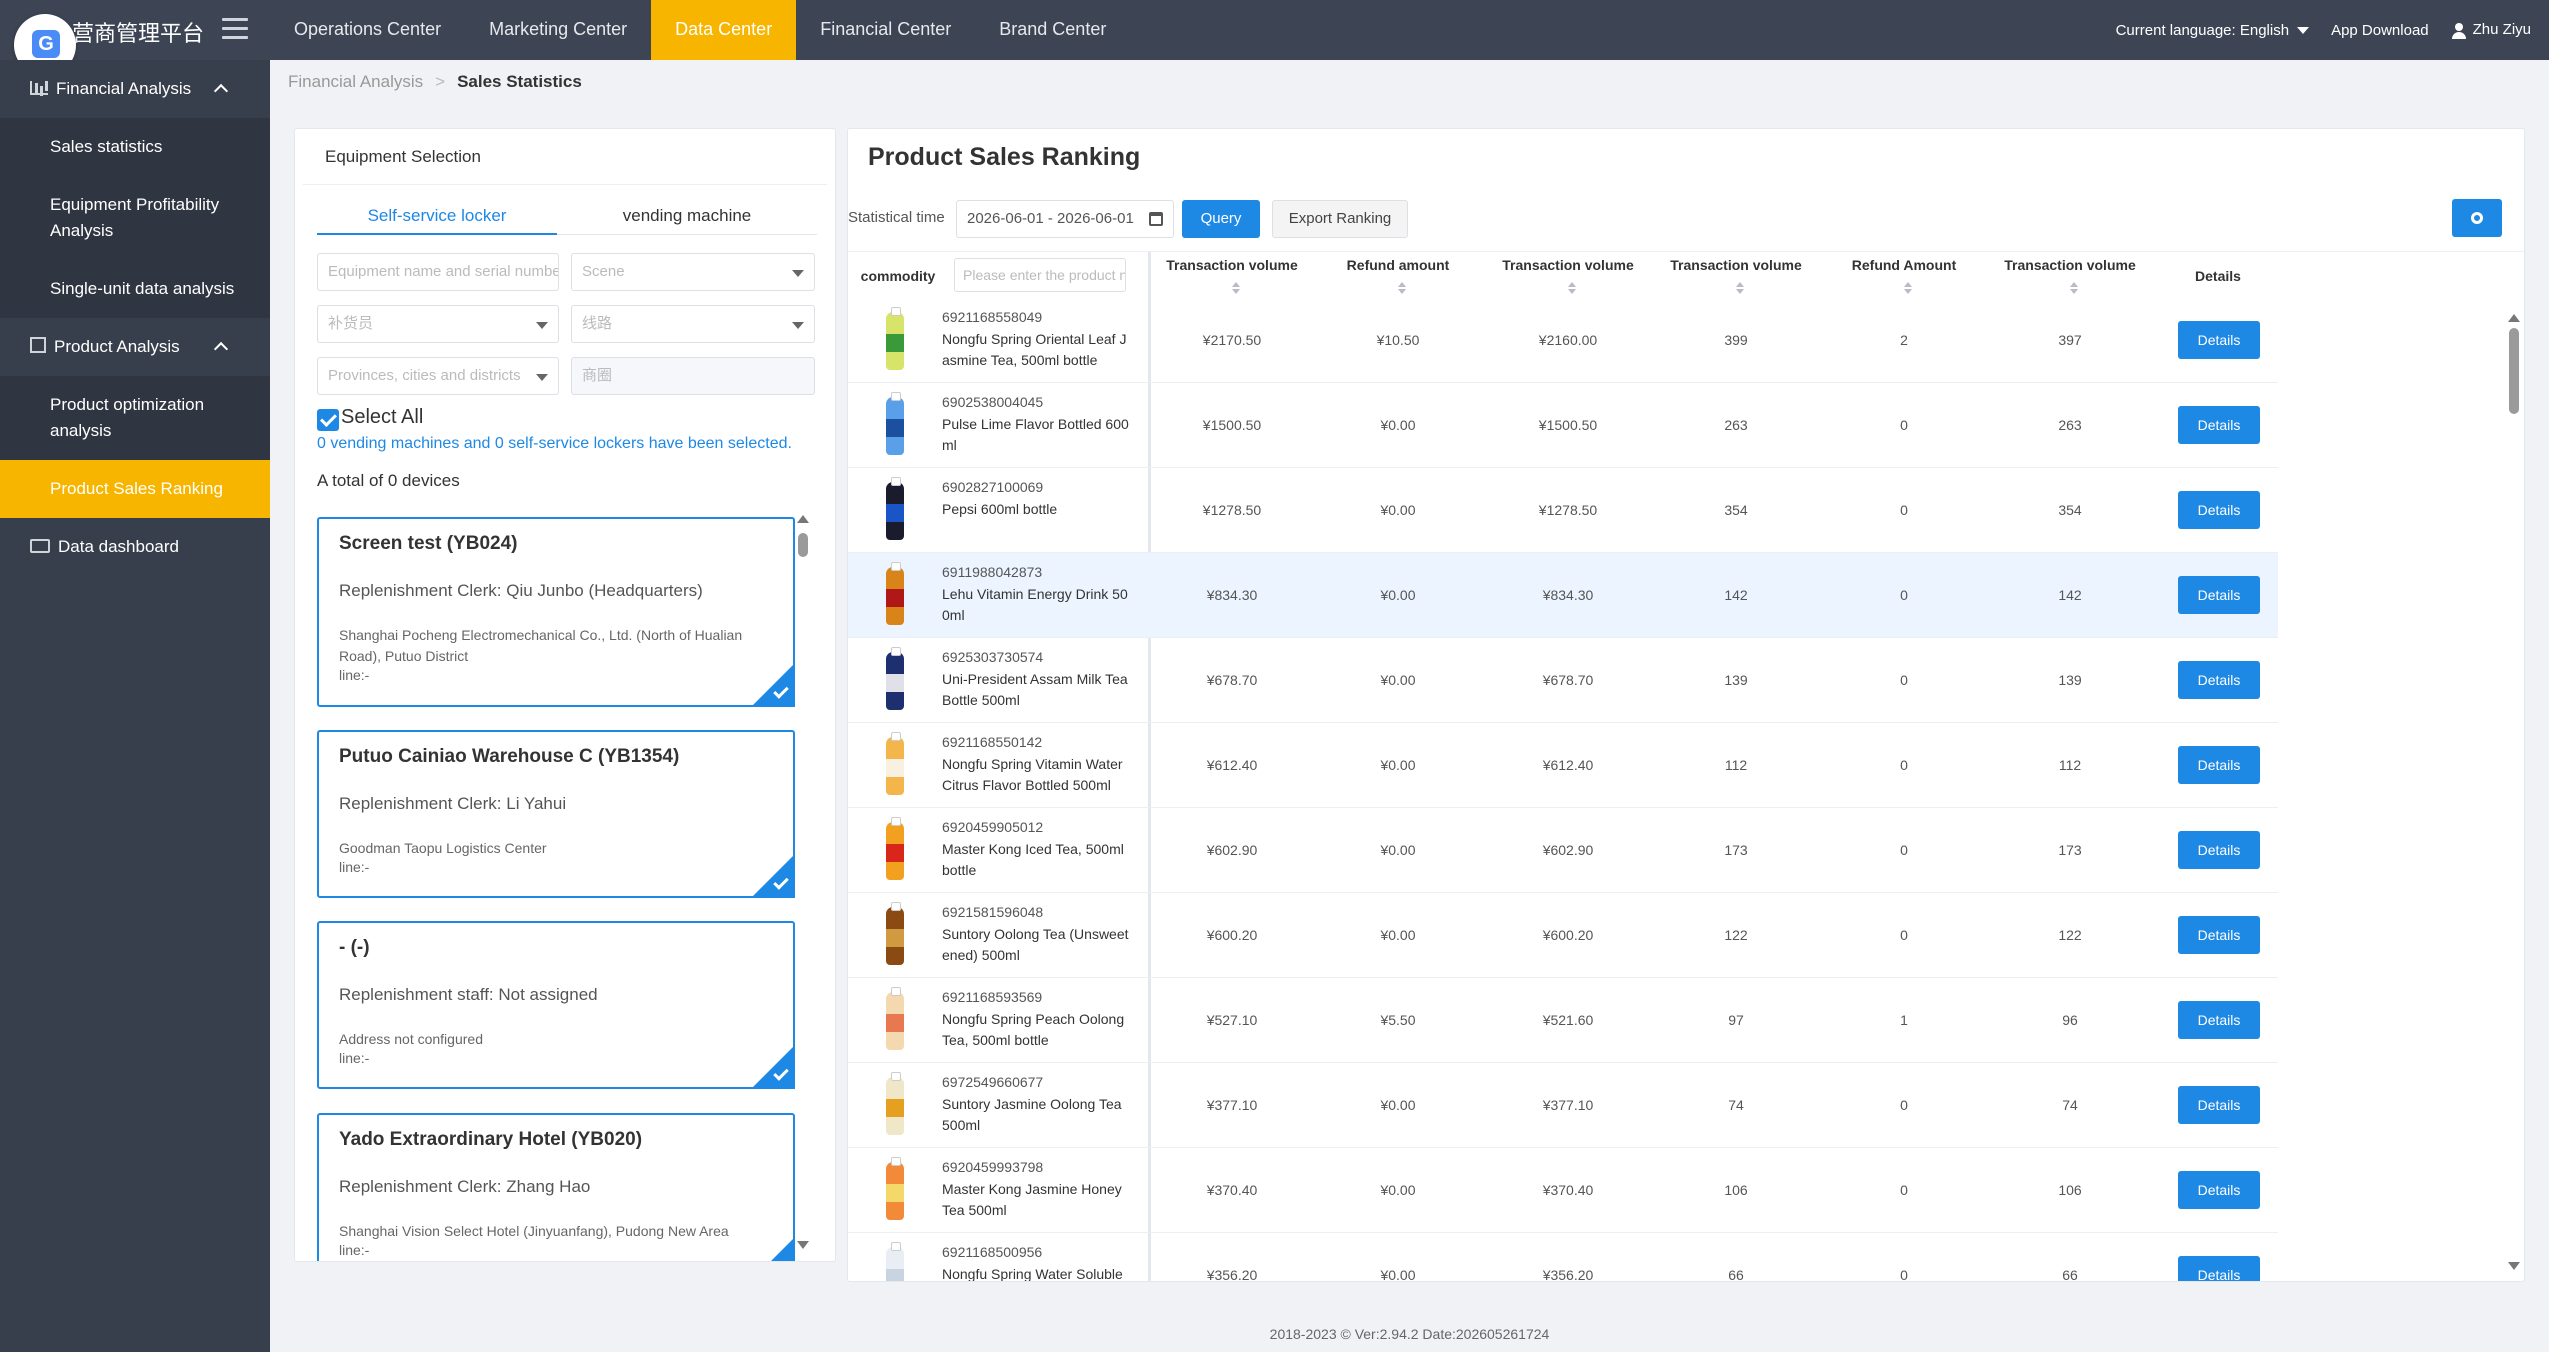 The width and height of the screenshot is (2549, 1352). I want to click on transaction-volume-2-cell: ¥377.10, so click(1568, 1105).